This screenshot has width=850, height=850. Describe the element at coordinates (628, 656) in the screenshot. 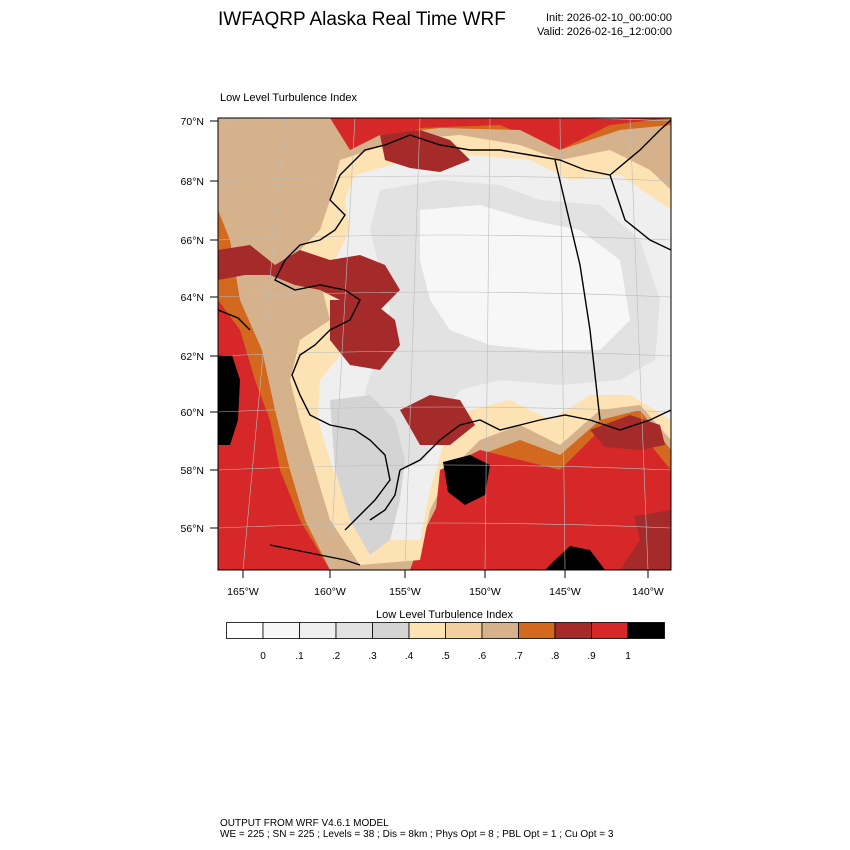

I see `colorbar-label: 1` at that location.